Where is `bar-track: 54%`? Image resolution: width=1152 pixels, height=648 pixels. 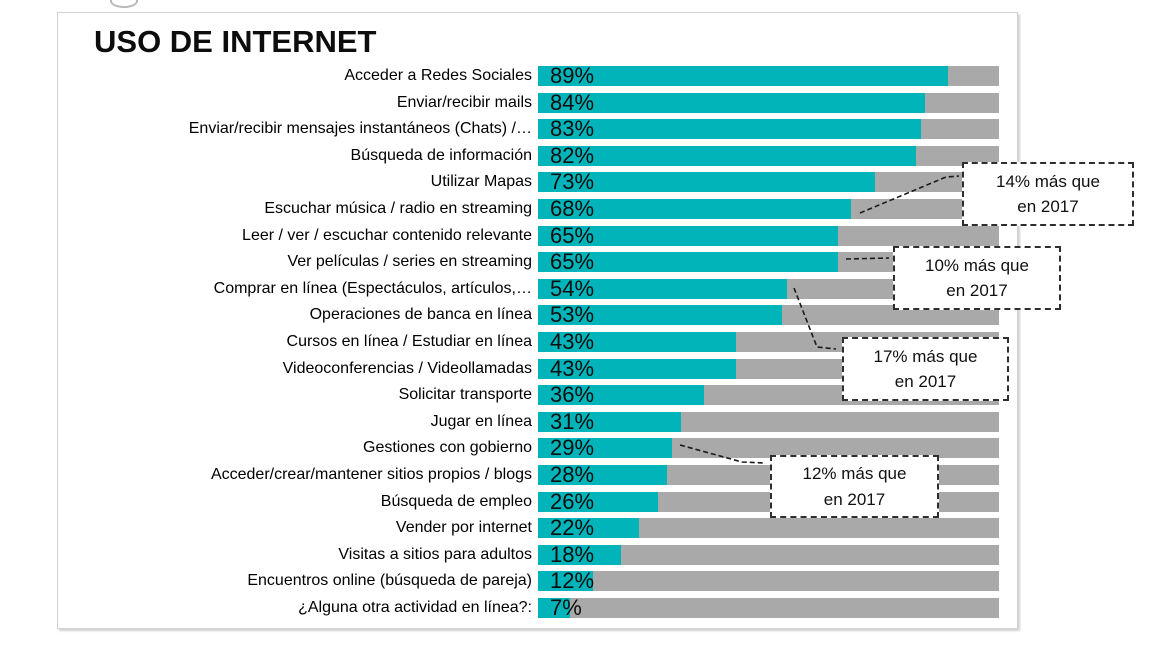
bar-track: 54% is located at coordinates (768, 288).